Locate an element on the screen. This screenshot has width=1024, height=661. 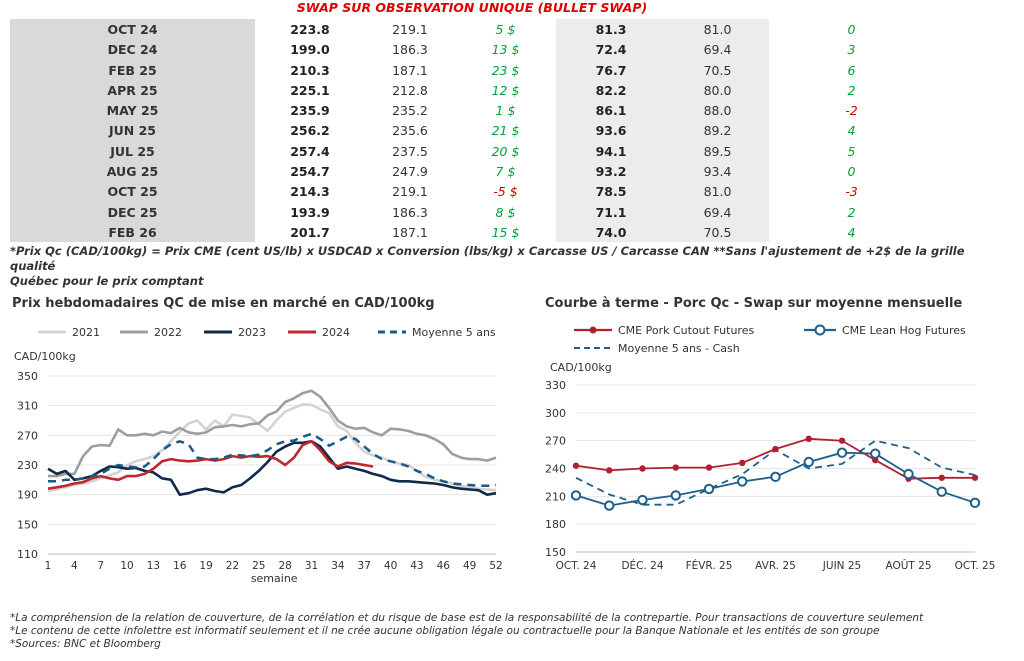
x-tick-label: 7 is located at coordinates (100, 566).